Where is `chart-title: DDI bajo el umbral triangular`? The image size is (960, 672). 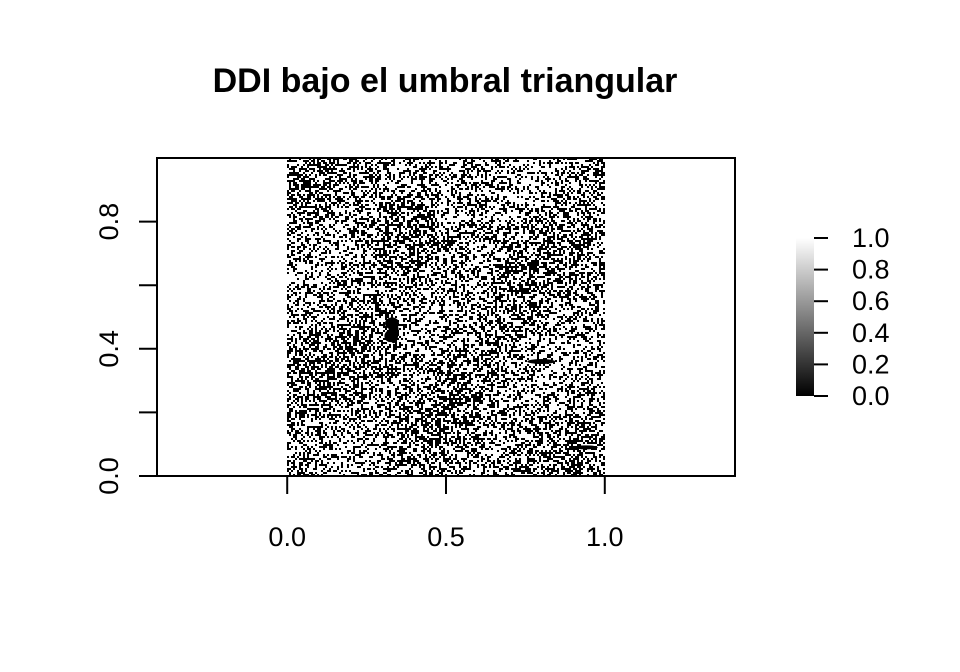
chart-title: DDI bajo el umbral triangular is located at coordinates (445, 81).